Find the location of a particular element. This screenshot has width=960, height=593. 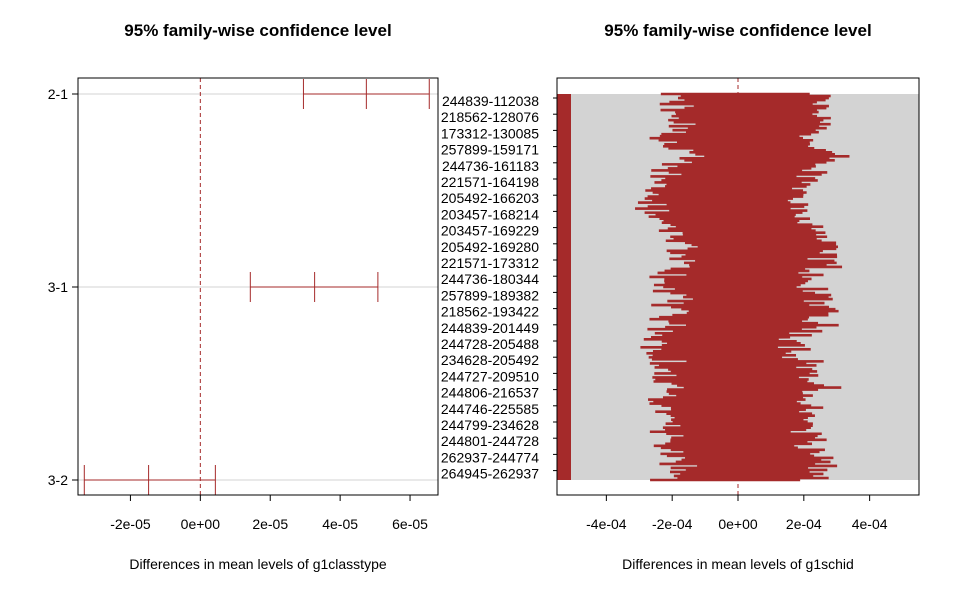

left-x-axis: -2e-05 0e+00 2e-05 4e-05 6e-05 is located at coordinates (269, 513).